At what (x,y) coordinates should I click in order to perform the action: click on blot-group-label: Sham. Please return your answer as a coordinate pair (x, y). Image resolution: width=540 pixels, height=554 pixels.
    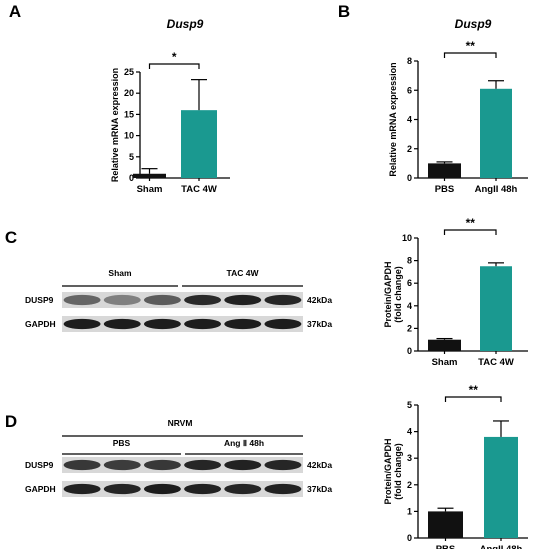
    Looking at the image, I should click on (120, 273).